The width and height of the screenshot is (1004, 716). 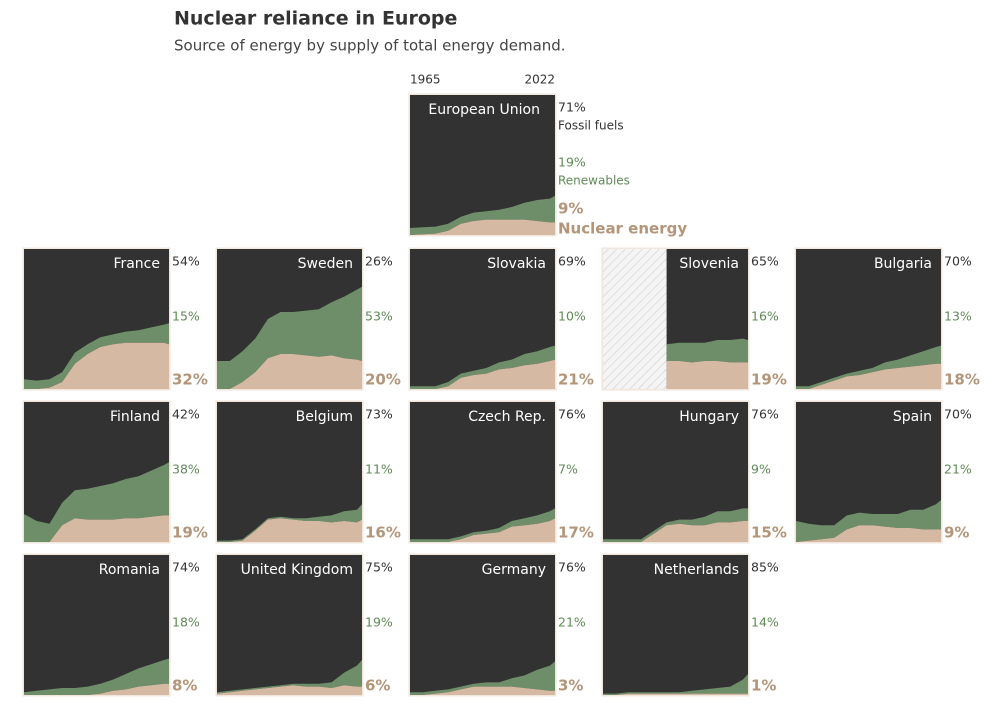 What do you see at coordinates (115, 319) in the screenshot?
I see `panel: France 54% 15% 32%` at bounding box center [115, 319].